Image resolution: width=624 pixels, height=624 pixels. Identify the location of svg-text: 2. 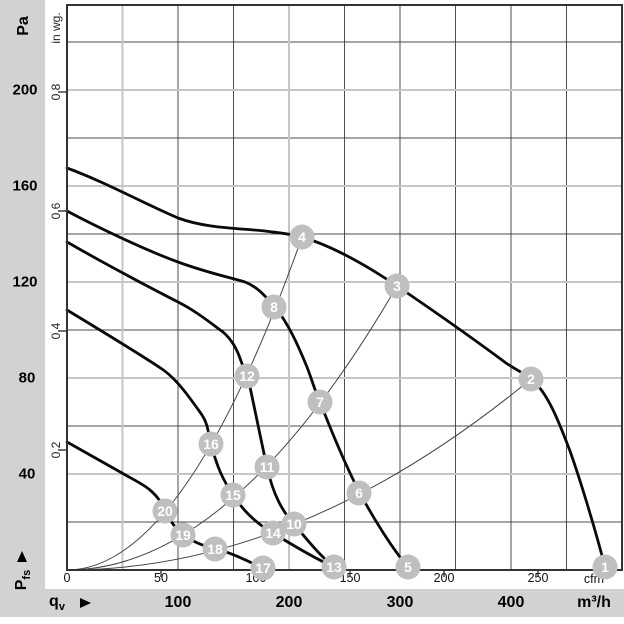
(531, 379).